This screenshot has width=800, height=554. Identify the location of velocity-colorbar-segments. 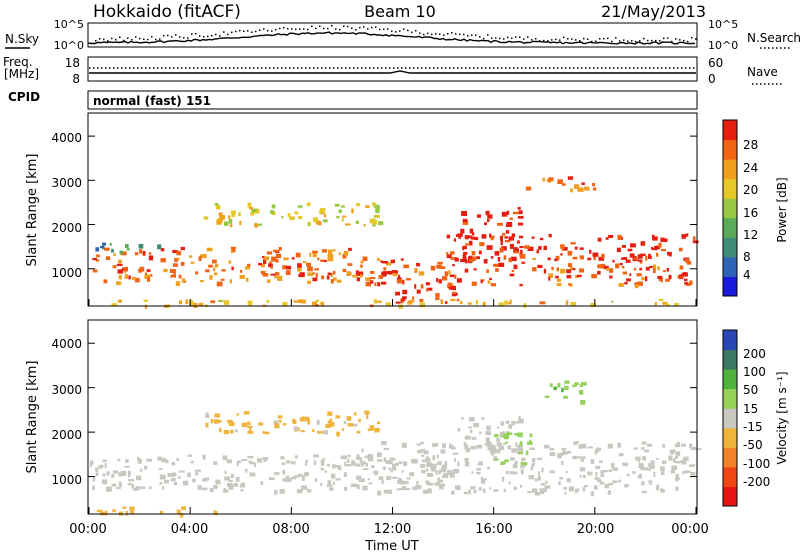
(730, 418).